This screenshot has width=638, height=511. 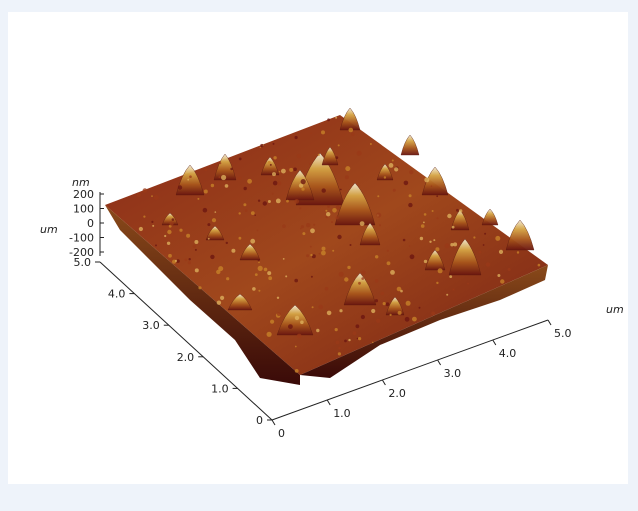 What do you see at coordinates (383, 382) in the screenshot?
I see `x-tick-mark` at bounding box center [383, 382].